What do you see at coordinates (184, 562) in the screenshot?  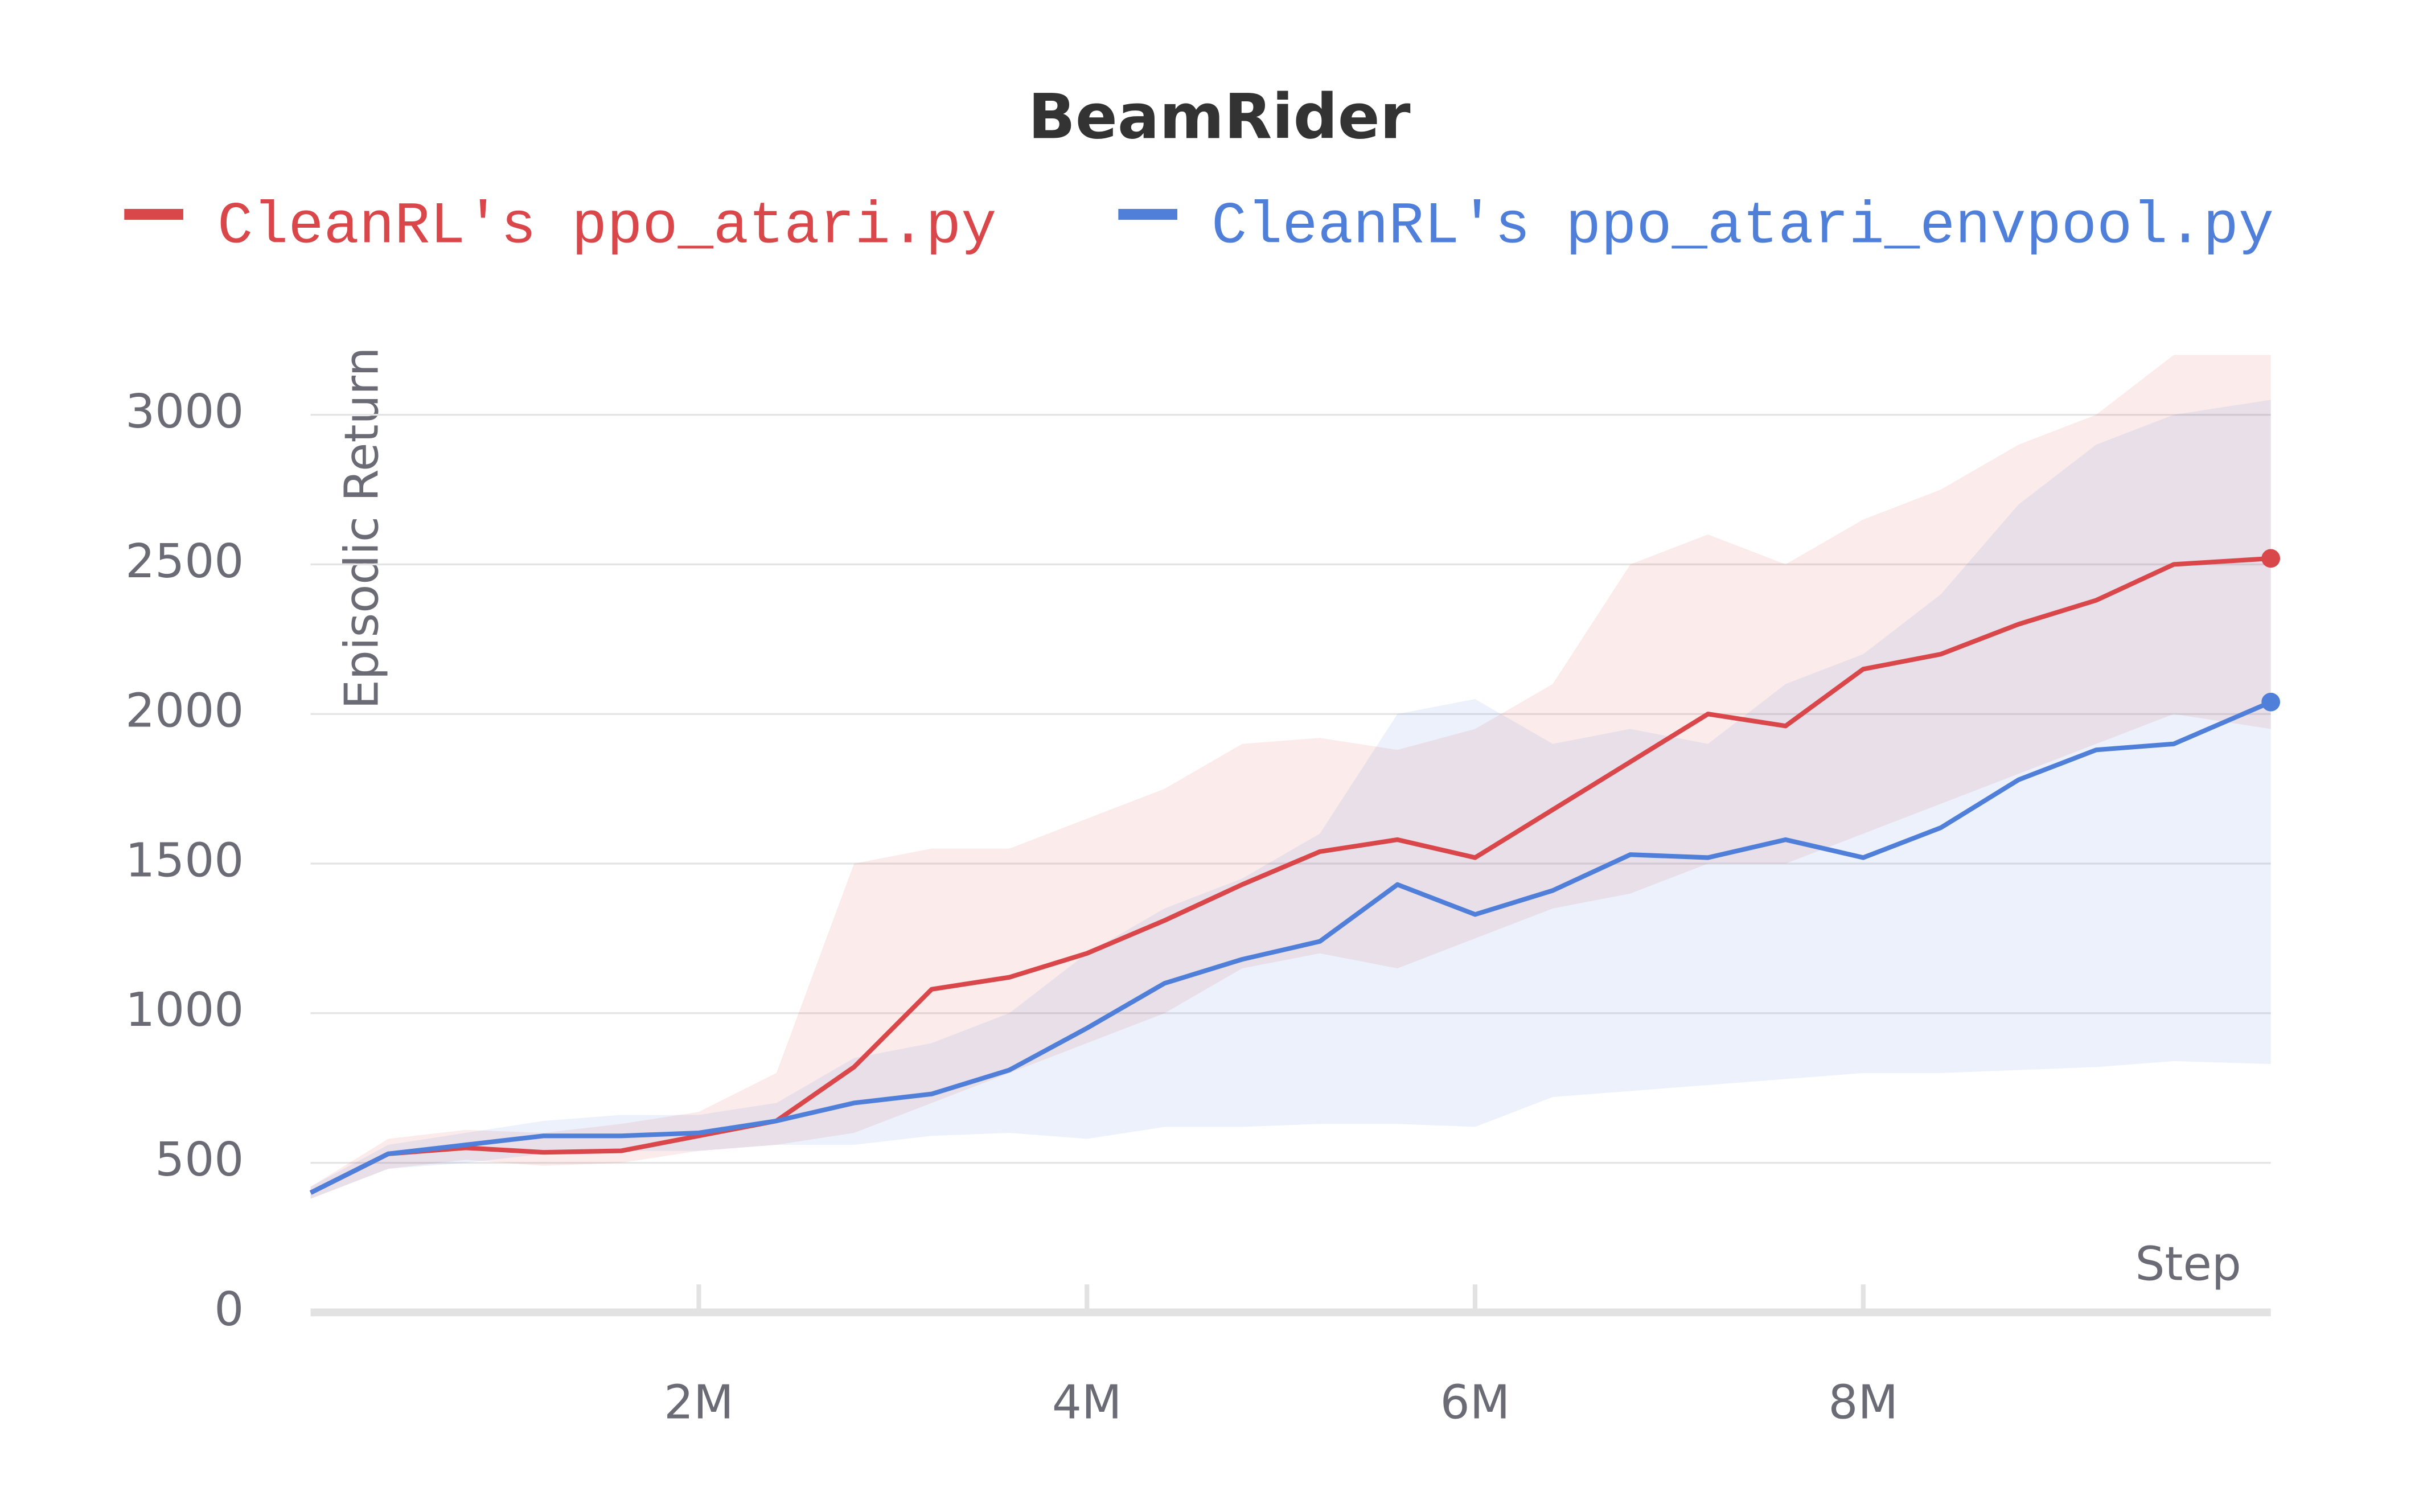 I see `y-tick-label: 2500` at bounding box center [184, 562].